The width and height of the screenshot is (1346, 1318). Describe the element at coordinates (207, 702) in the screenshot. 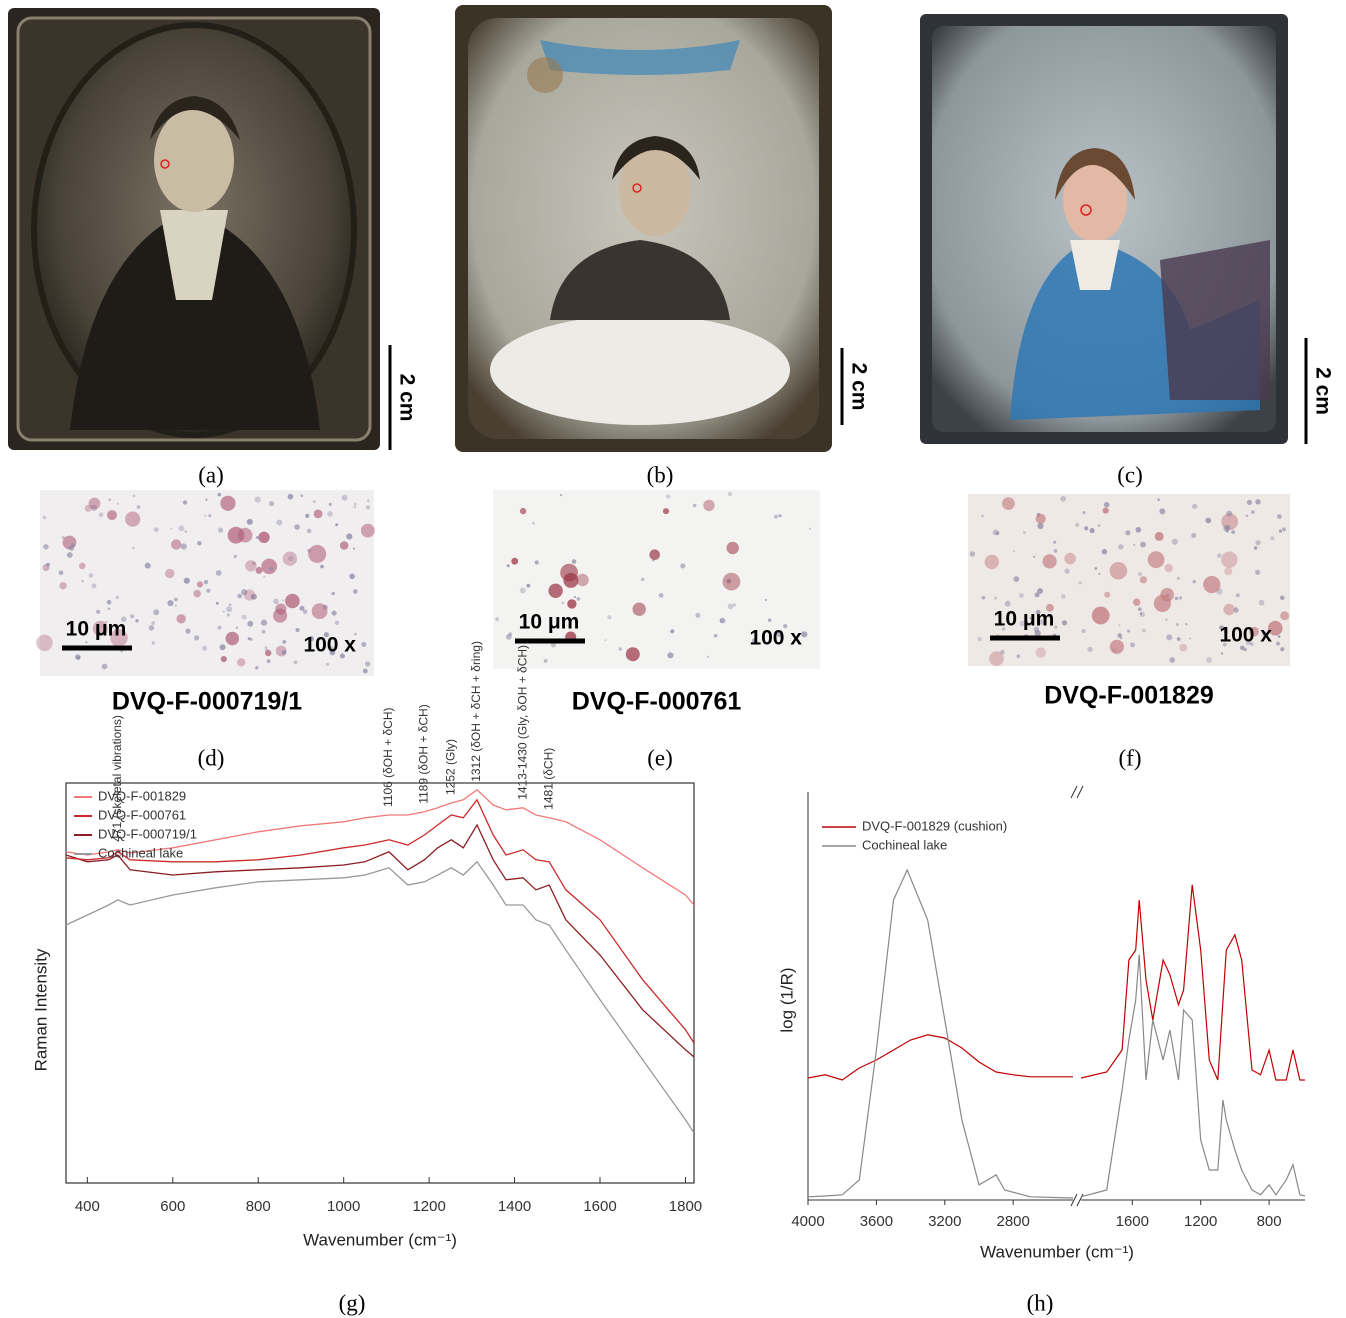

I see `sample-id: DVQ-F-000719/1` at that location.